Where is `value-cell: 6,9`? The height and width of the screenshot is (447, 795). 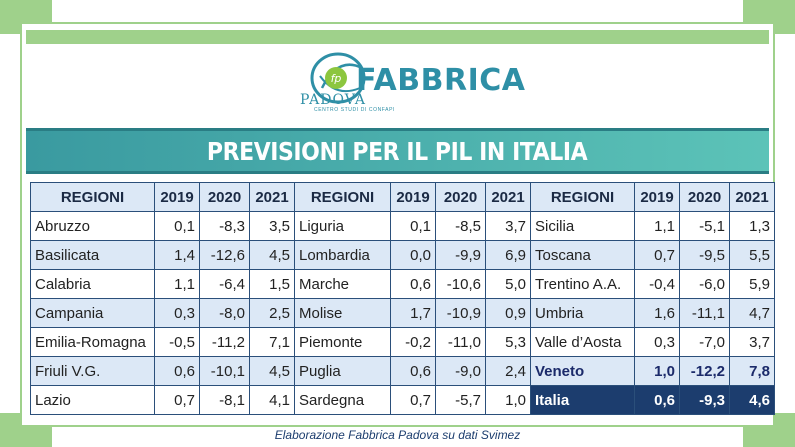 value-cell: 6,9 is located at coordinates (508, 255).